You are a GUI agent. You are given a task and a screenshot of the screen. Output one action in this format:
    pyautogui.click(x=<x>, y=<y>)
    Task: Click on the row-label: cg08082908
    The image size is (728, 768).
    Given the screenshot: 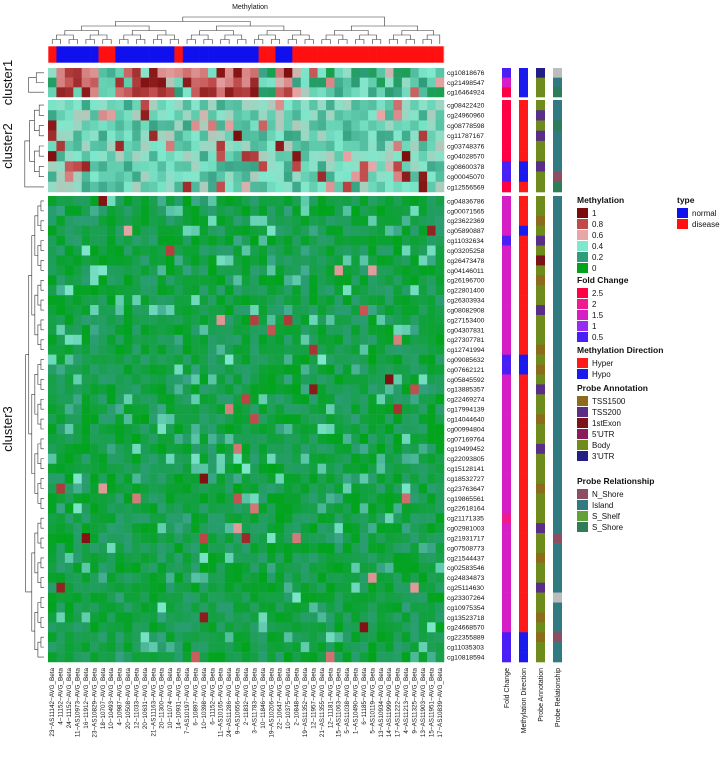 What is the action you would take?
    pyautogui.click(x=466, y=310)
    